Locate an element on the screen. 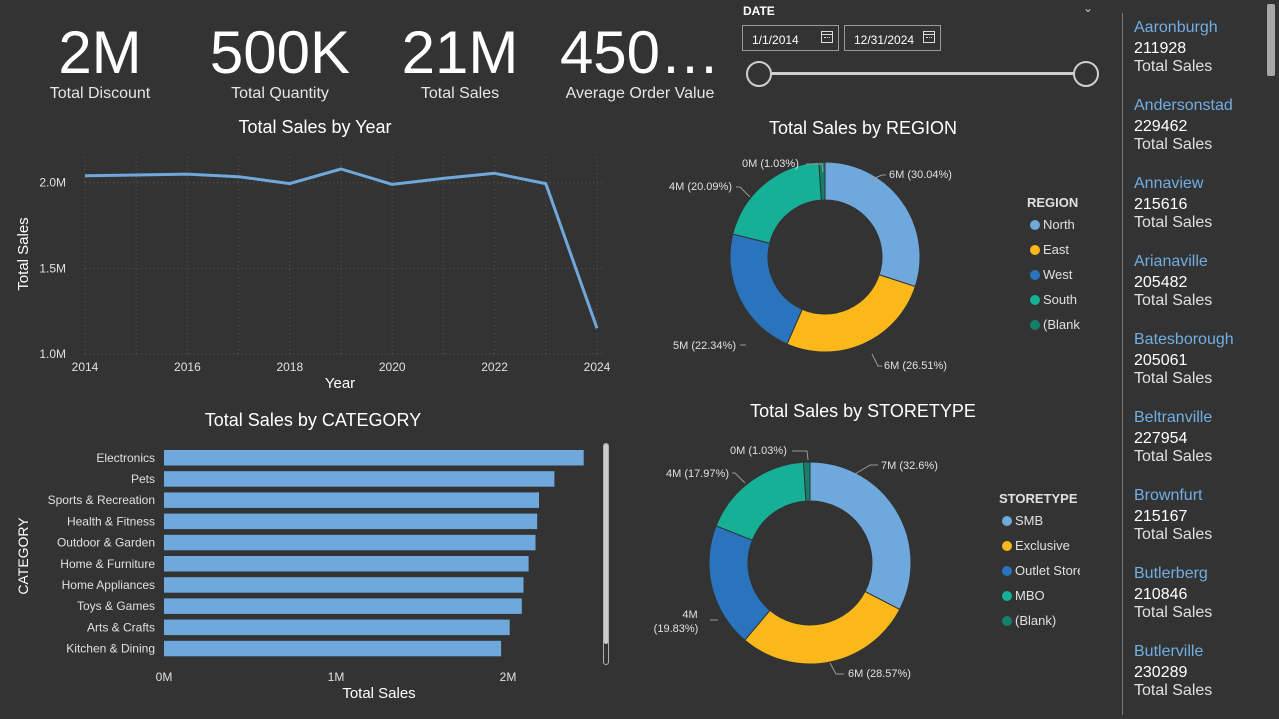  city-name: Annaview is located at coordinates (1169, 183).